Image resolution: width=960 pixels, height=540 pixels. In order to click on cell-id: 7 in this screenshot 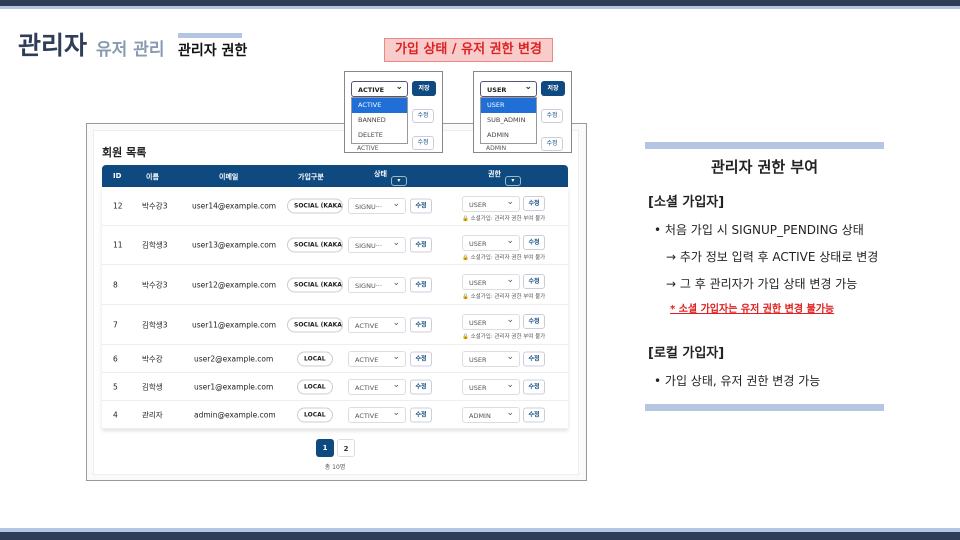, I will do `click(115, 324)`.